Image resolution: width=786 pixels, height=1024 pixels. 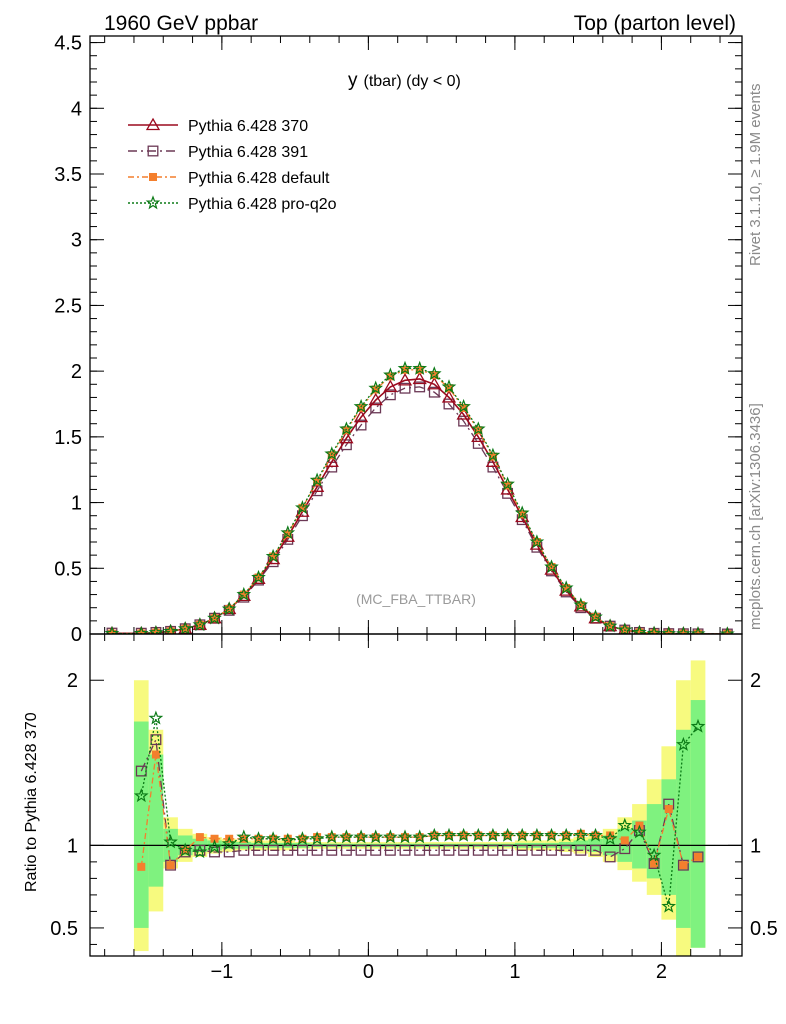 I want to click on legend-label: Pythia 6.428 391, so click(x=248, y=152).